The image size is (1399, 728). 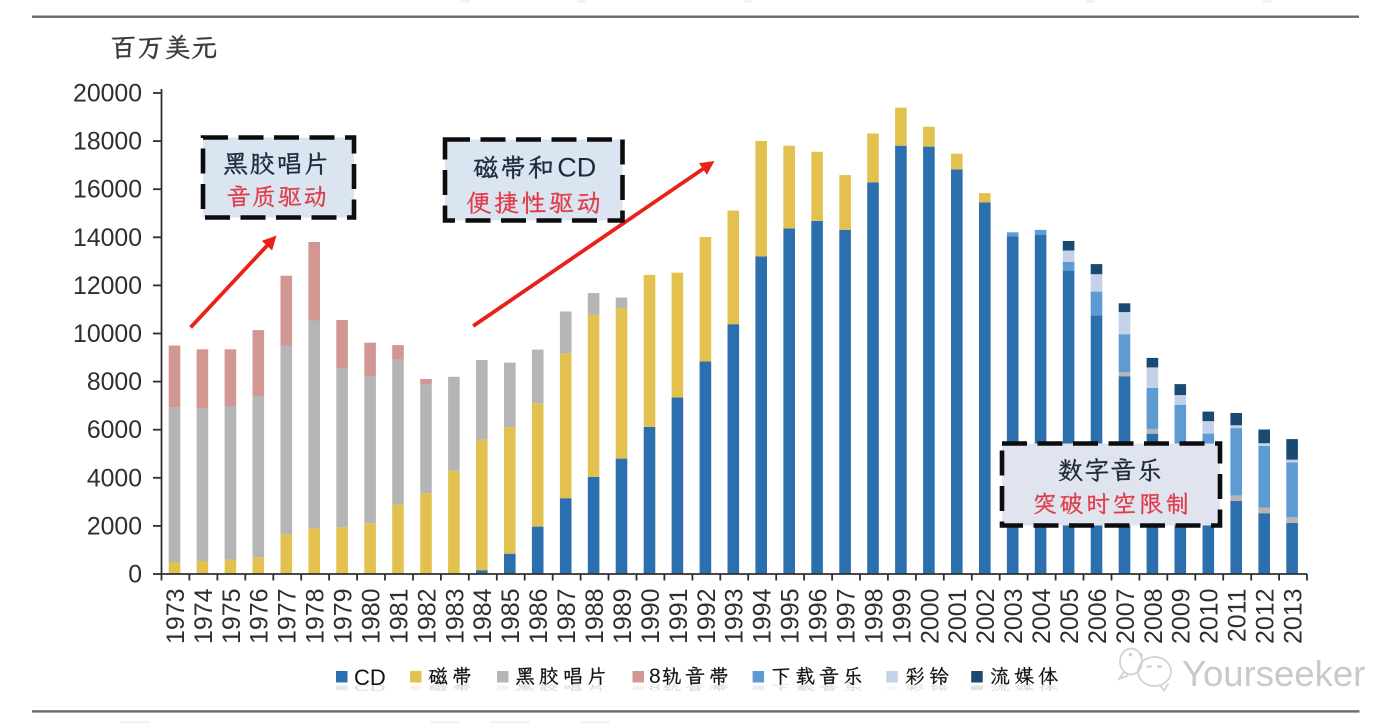 What do you see at coordinates (1098, 616) in the screenshot?
I see `svg-text: 2006` at bounding box center [1098, 616].